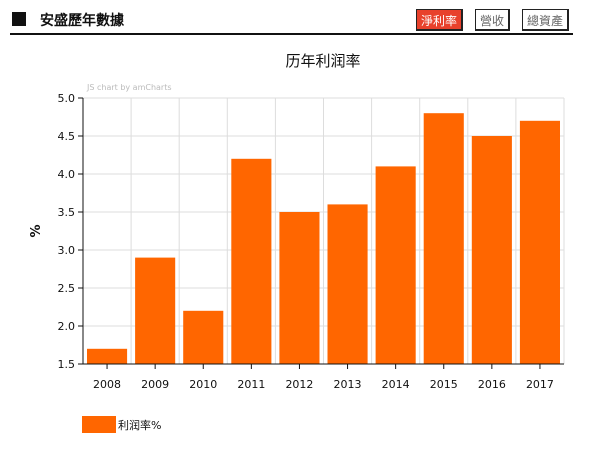 This screenshot has height=450, width=600. What do you see at coordinates (291, 34) in the screenshot?
I see `header-divider` at bounding box center [291, 34].